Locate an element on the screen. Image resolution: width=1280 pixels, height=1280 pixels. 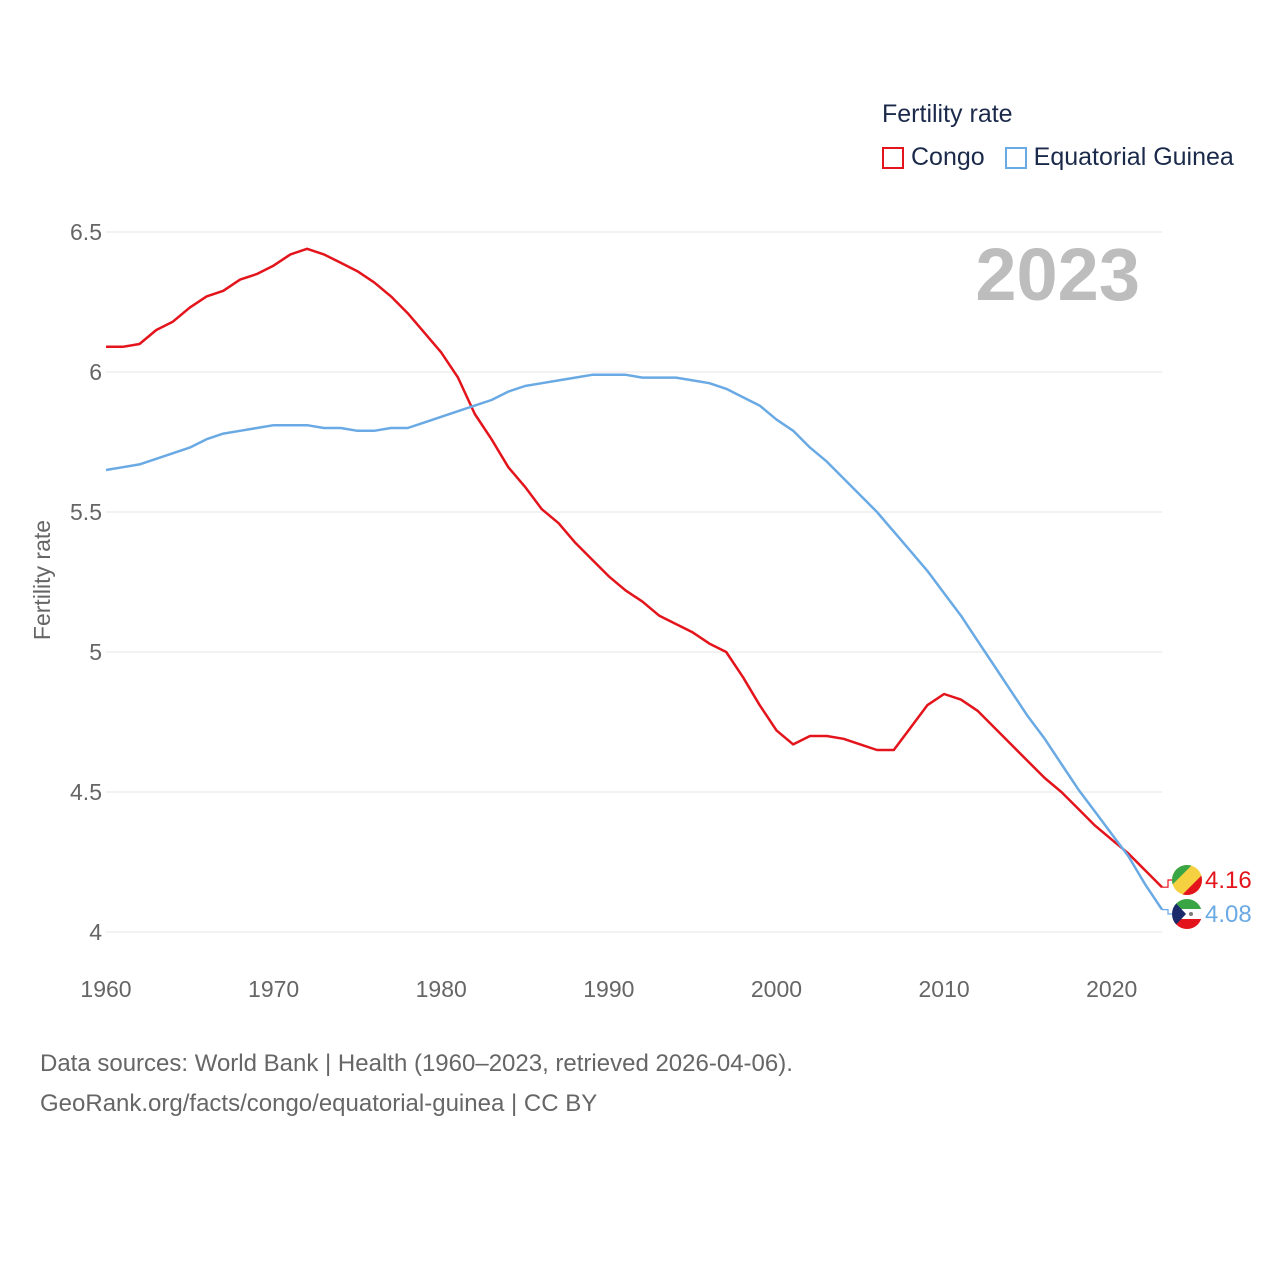
legend-item-equatorial-guinea: Equatorial Guinea is located at coordinates (1119, 157).